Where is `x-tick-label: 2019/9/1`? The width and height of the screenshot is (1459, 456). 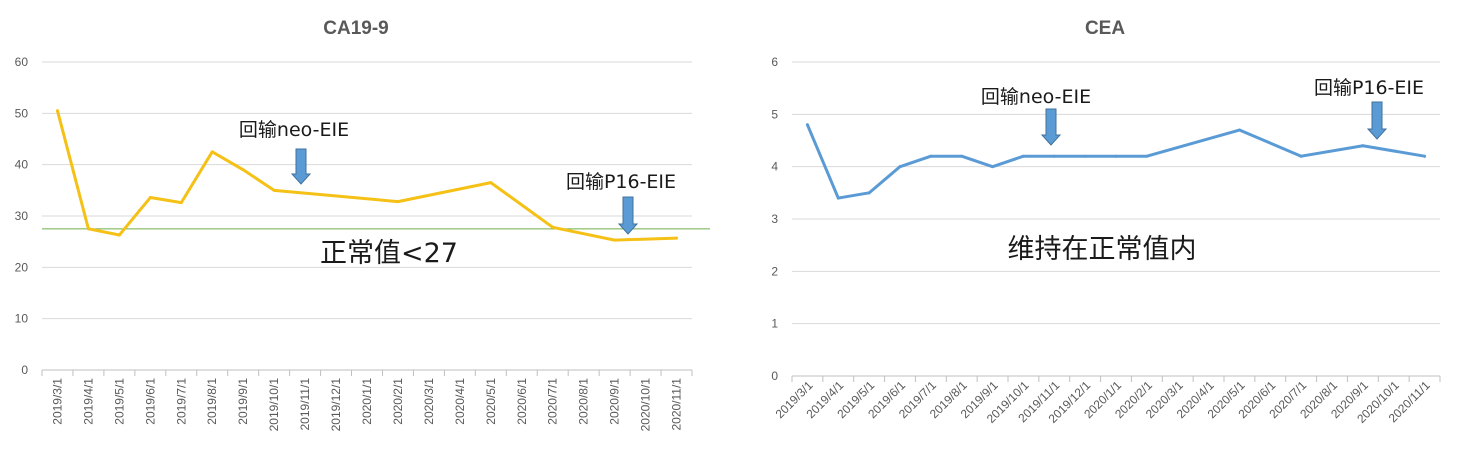
x-tick-label: 2019/9/1 is located at coordinates (243, 401).